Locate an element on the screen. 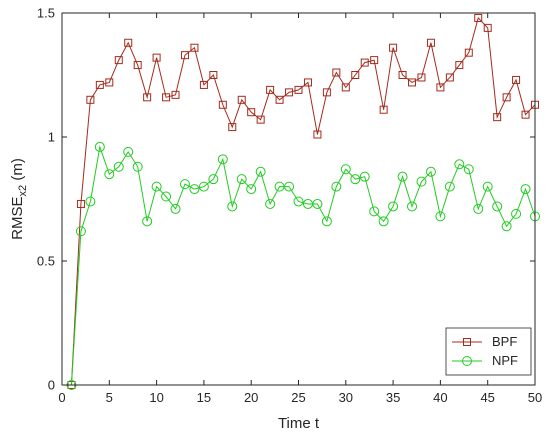  svg-text: RMSEx2 (m) is located at coordinates (19, 199).